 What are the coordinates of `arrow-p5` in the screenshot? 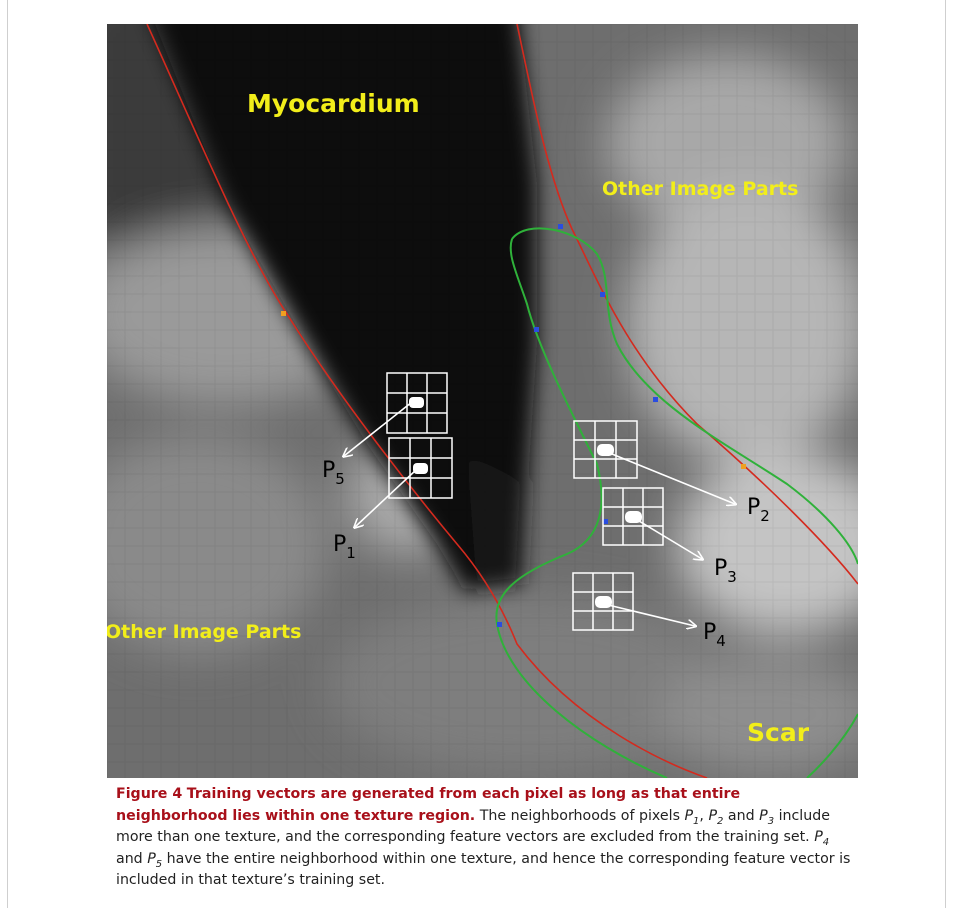 It's located at (378, 428).